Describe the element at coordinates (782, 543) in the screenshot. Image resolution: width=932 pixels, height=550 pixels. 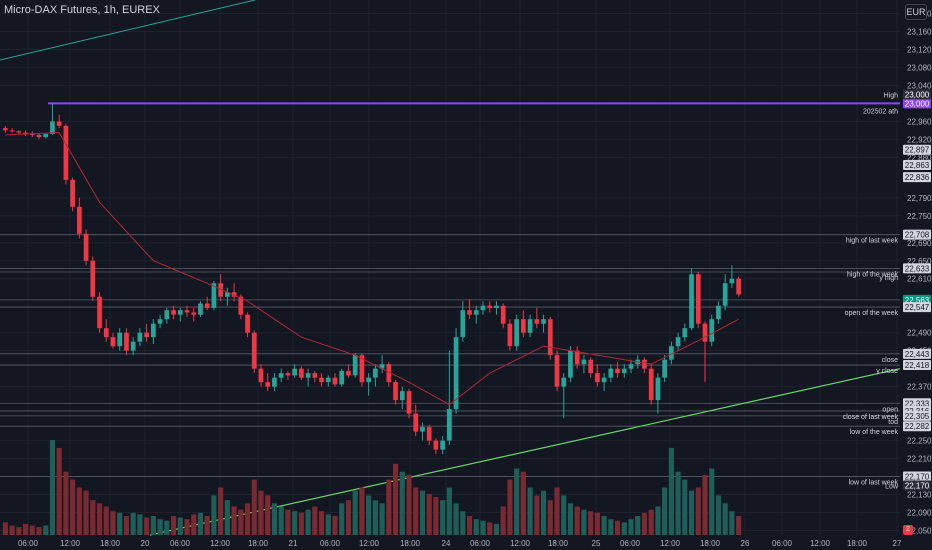
I see `x-tick-label: 06:00` at that location.